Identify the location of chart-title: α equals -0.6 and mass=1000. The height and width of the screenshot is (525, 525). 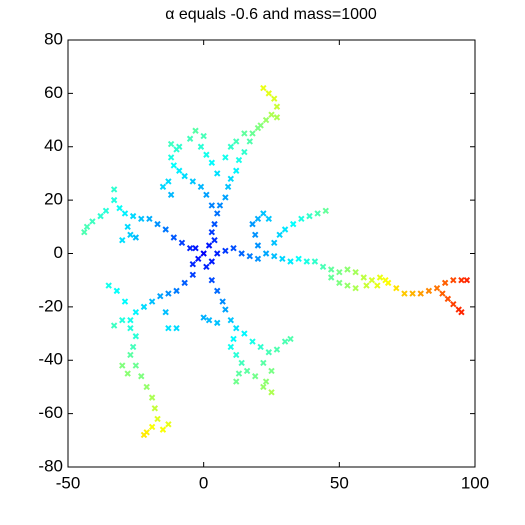
(271, 14).